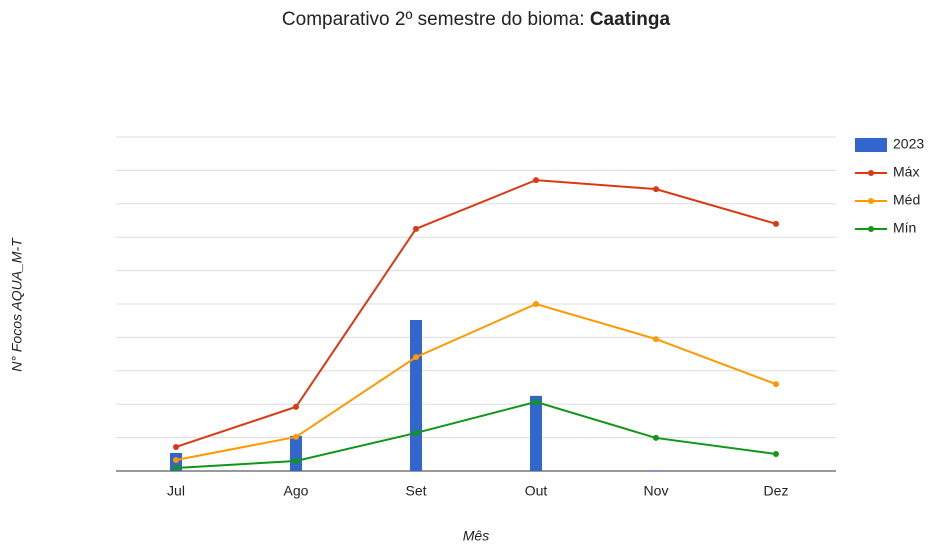 This screenshot has height=545, width=935. Describe the element at coordinates (536, 491) in the screenshot. I see `x-tick-label: Out` at that location.